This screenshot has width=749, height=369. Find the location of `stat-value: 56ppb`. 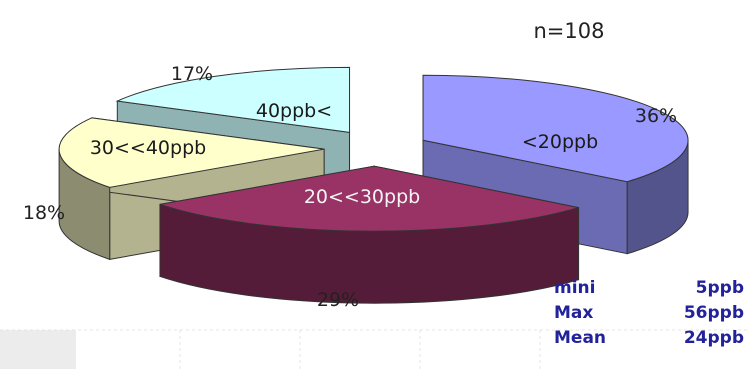

stat-value: 56ppb is located at coordinates (713, 313).